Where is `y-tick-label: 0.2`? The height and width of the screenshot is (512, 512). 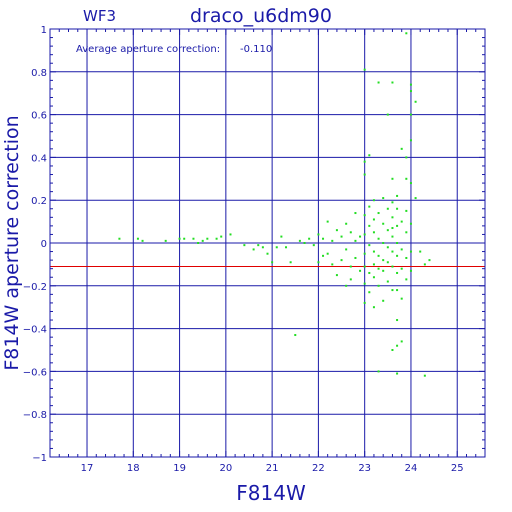
y-tick-label: 0.2 is located at coordinates (39, 201).